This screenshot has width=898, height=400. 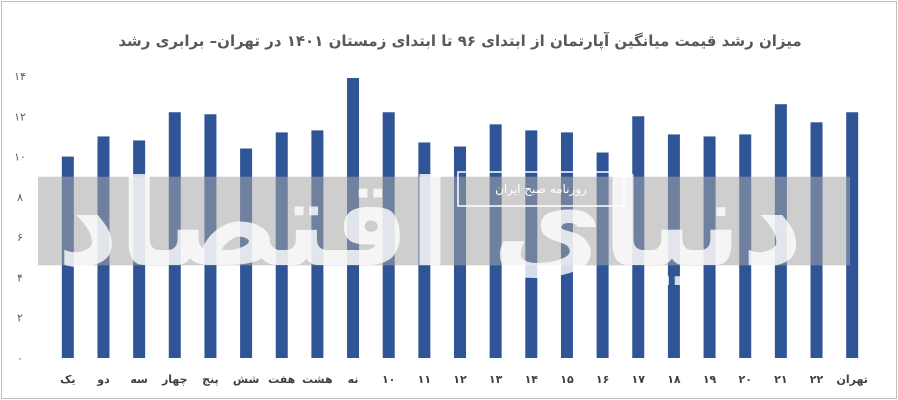 What do you see at coordinates (20, 197) in the screenshot?
I see `y-tick-label: ۸` at bounding box center [20, 197].